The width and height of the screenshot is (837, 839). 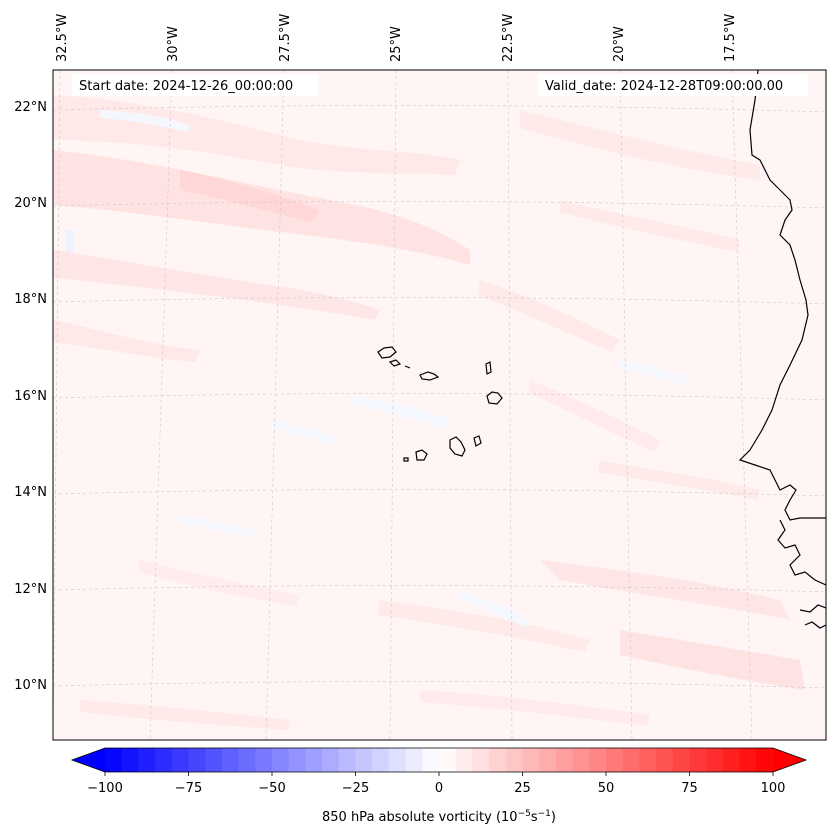 I want to click on colorbar-tick-label: 0, so click(x=439, y=788).